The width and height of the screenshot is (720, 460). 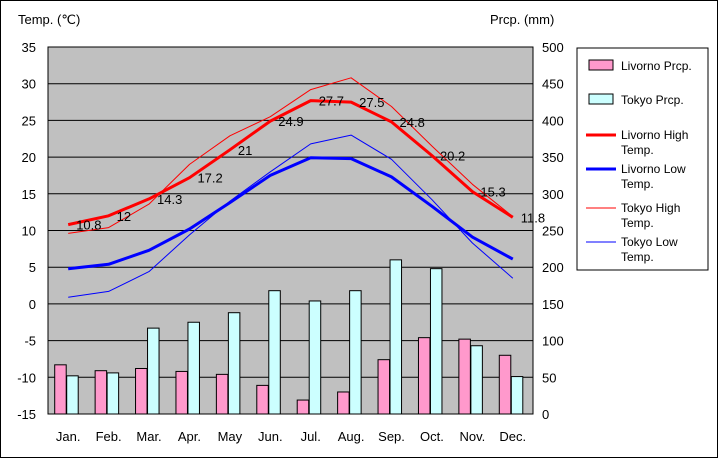 What do you see at coordinates (331, 101) in the screenshot?
I see `data-label: 27.7` at bounding box center [331, 101].